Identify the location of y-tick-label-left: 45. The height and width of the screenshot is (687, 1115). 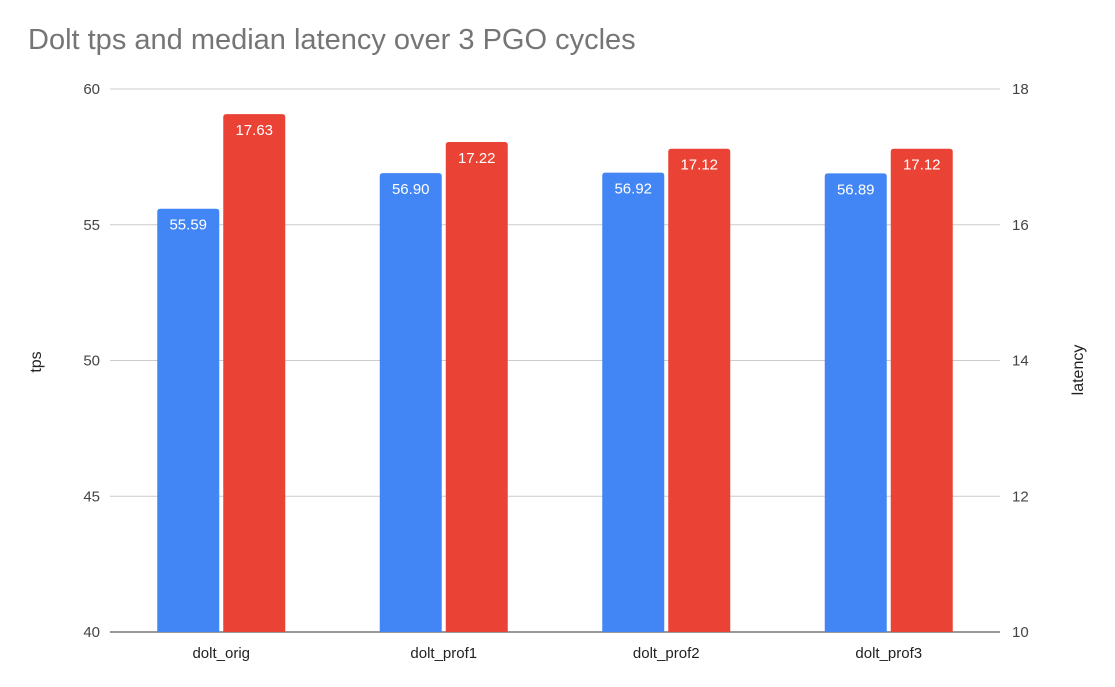
(91, 496).